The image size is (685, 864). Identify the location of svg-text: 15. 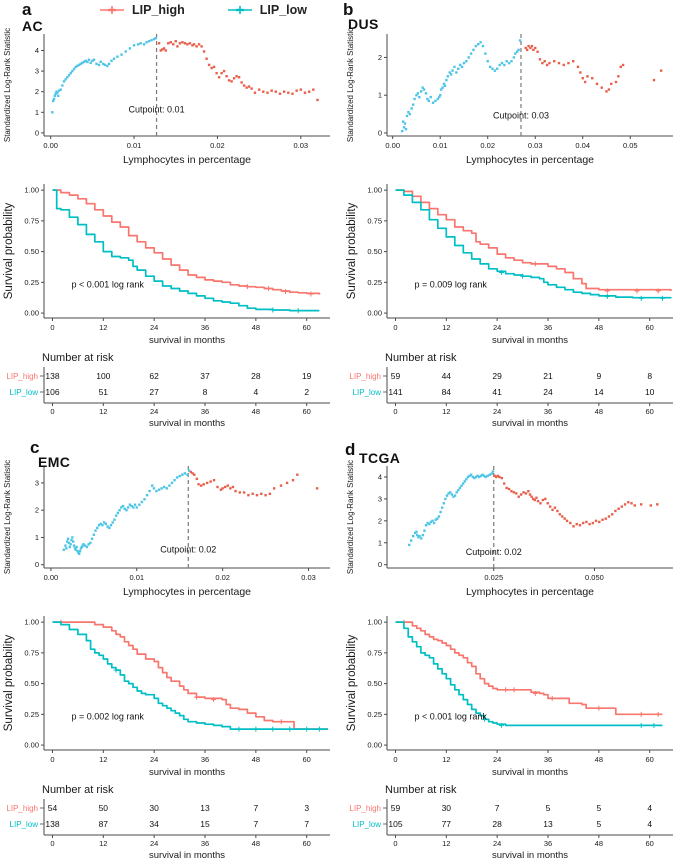
(205, 824).